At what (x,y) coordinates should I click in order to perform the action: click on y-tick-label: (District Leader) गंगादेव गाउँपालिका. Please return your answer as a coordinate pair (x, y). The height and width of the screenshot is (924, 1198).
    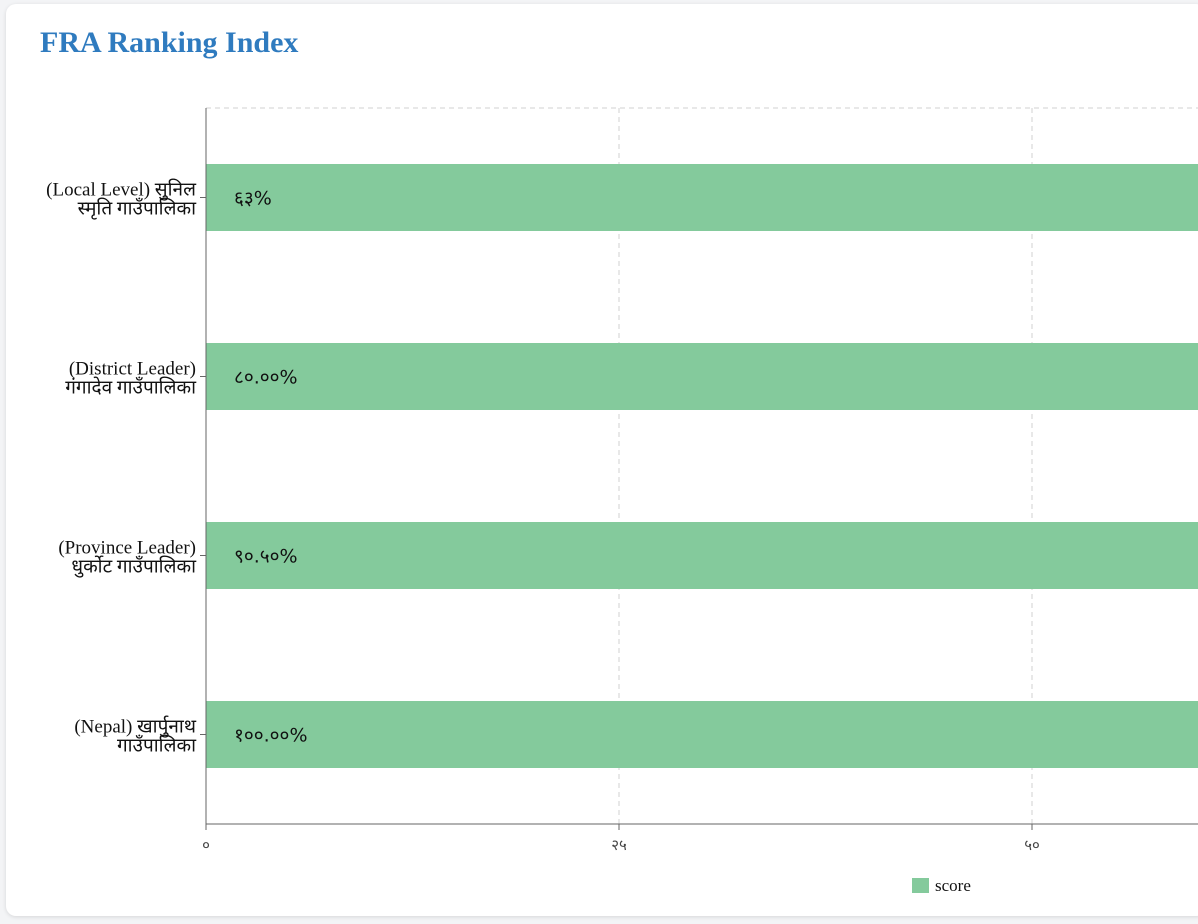
    Looking at the image, I should click on (131, 379).